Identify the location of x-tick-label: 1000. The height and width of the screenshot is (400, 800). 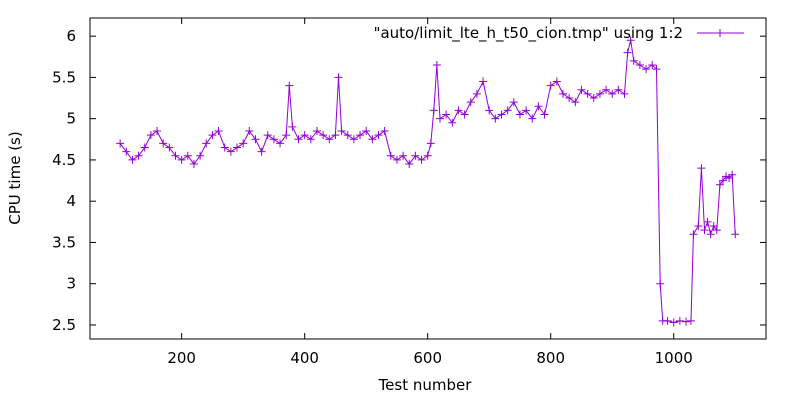
(674, 358).